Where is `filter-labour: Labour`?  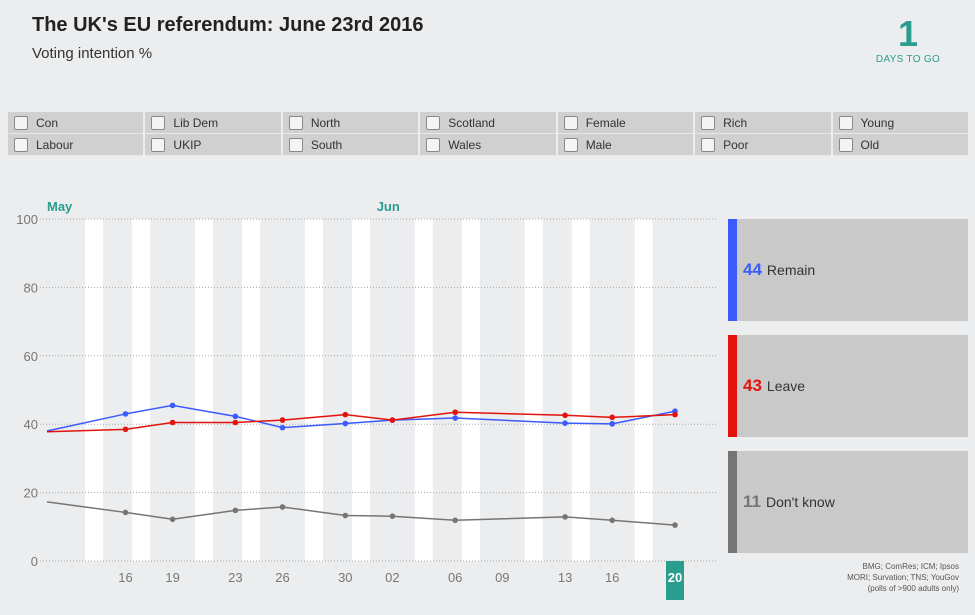 filter-labour: Labour is located at coordinates (76, 145).